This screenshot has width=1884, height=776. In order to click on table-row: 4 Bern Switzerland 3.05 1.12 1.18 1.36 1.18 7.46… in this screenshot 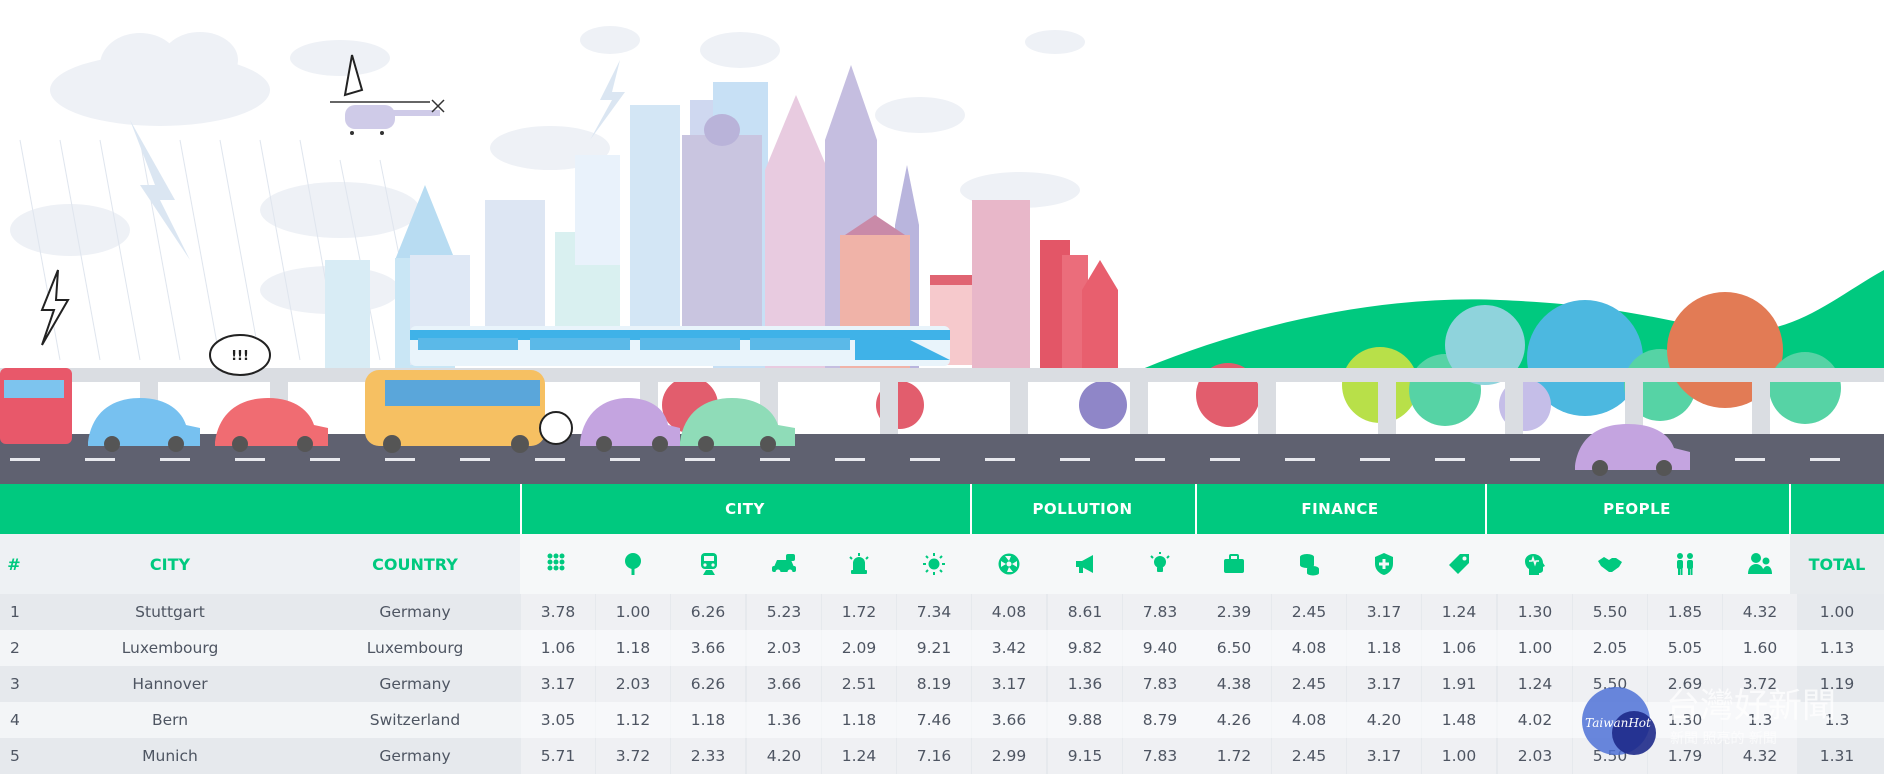, I will do `click(942, 720)`.